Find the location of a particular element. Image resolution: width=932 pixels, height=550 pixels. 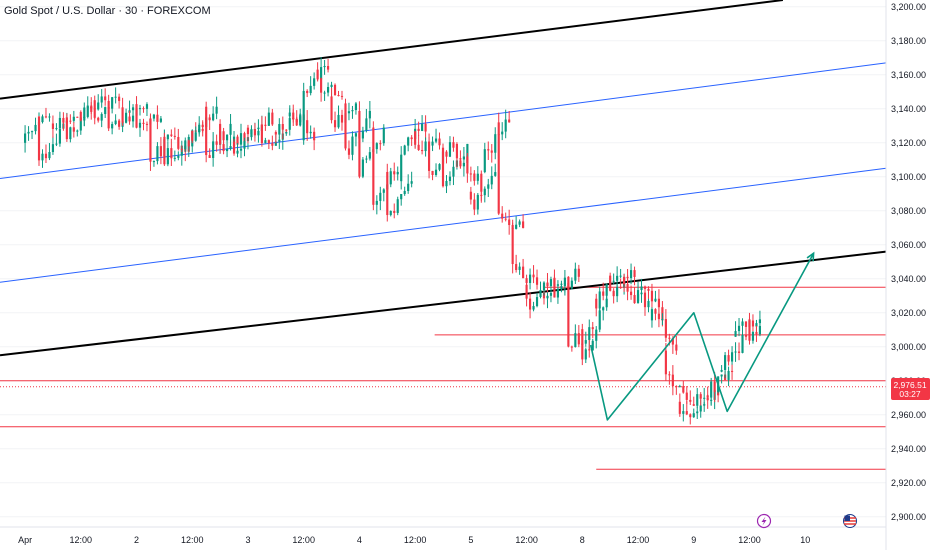

projection-zigzag is located at coordinates (702, 336).